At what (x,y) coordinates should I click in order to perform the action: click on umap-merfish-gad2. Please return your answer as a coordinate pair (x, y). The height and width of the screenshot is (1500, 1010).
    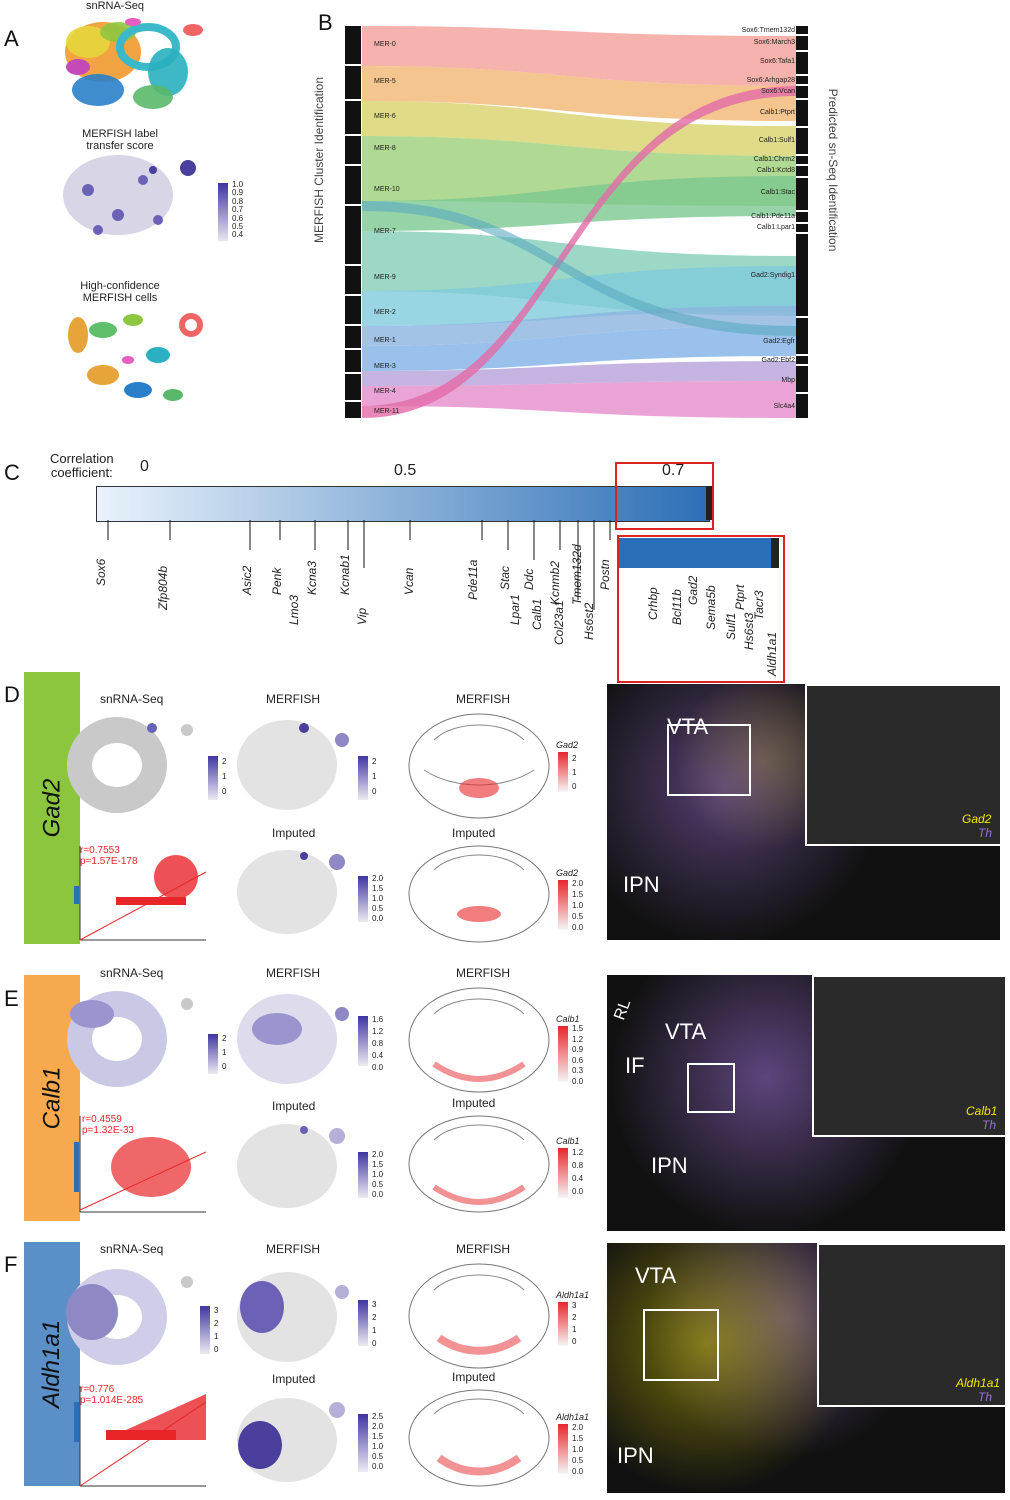
    Looking at the image, I should click on (293, 765).